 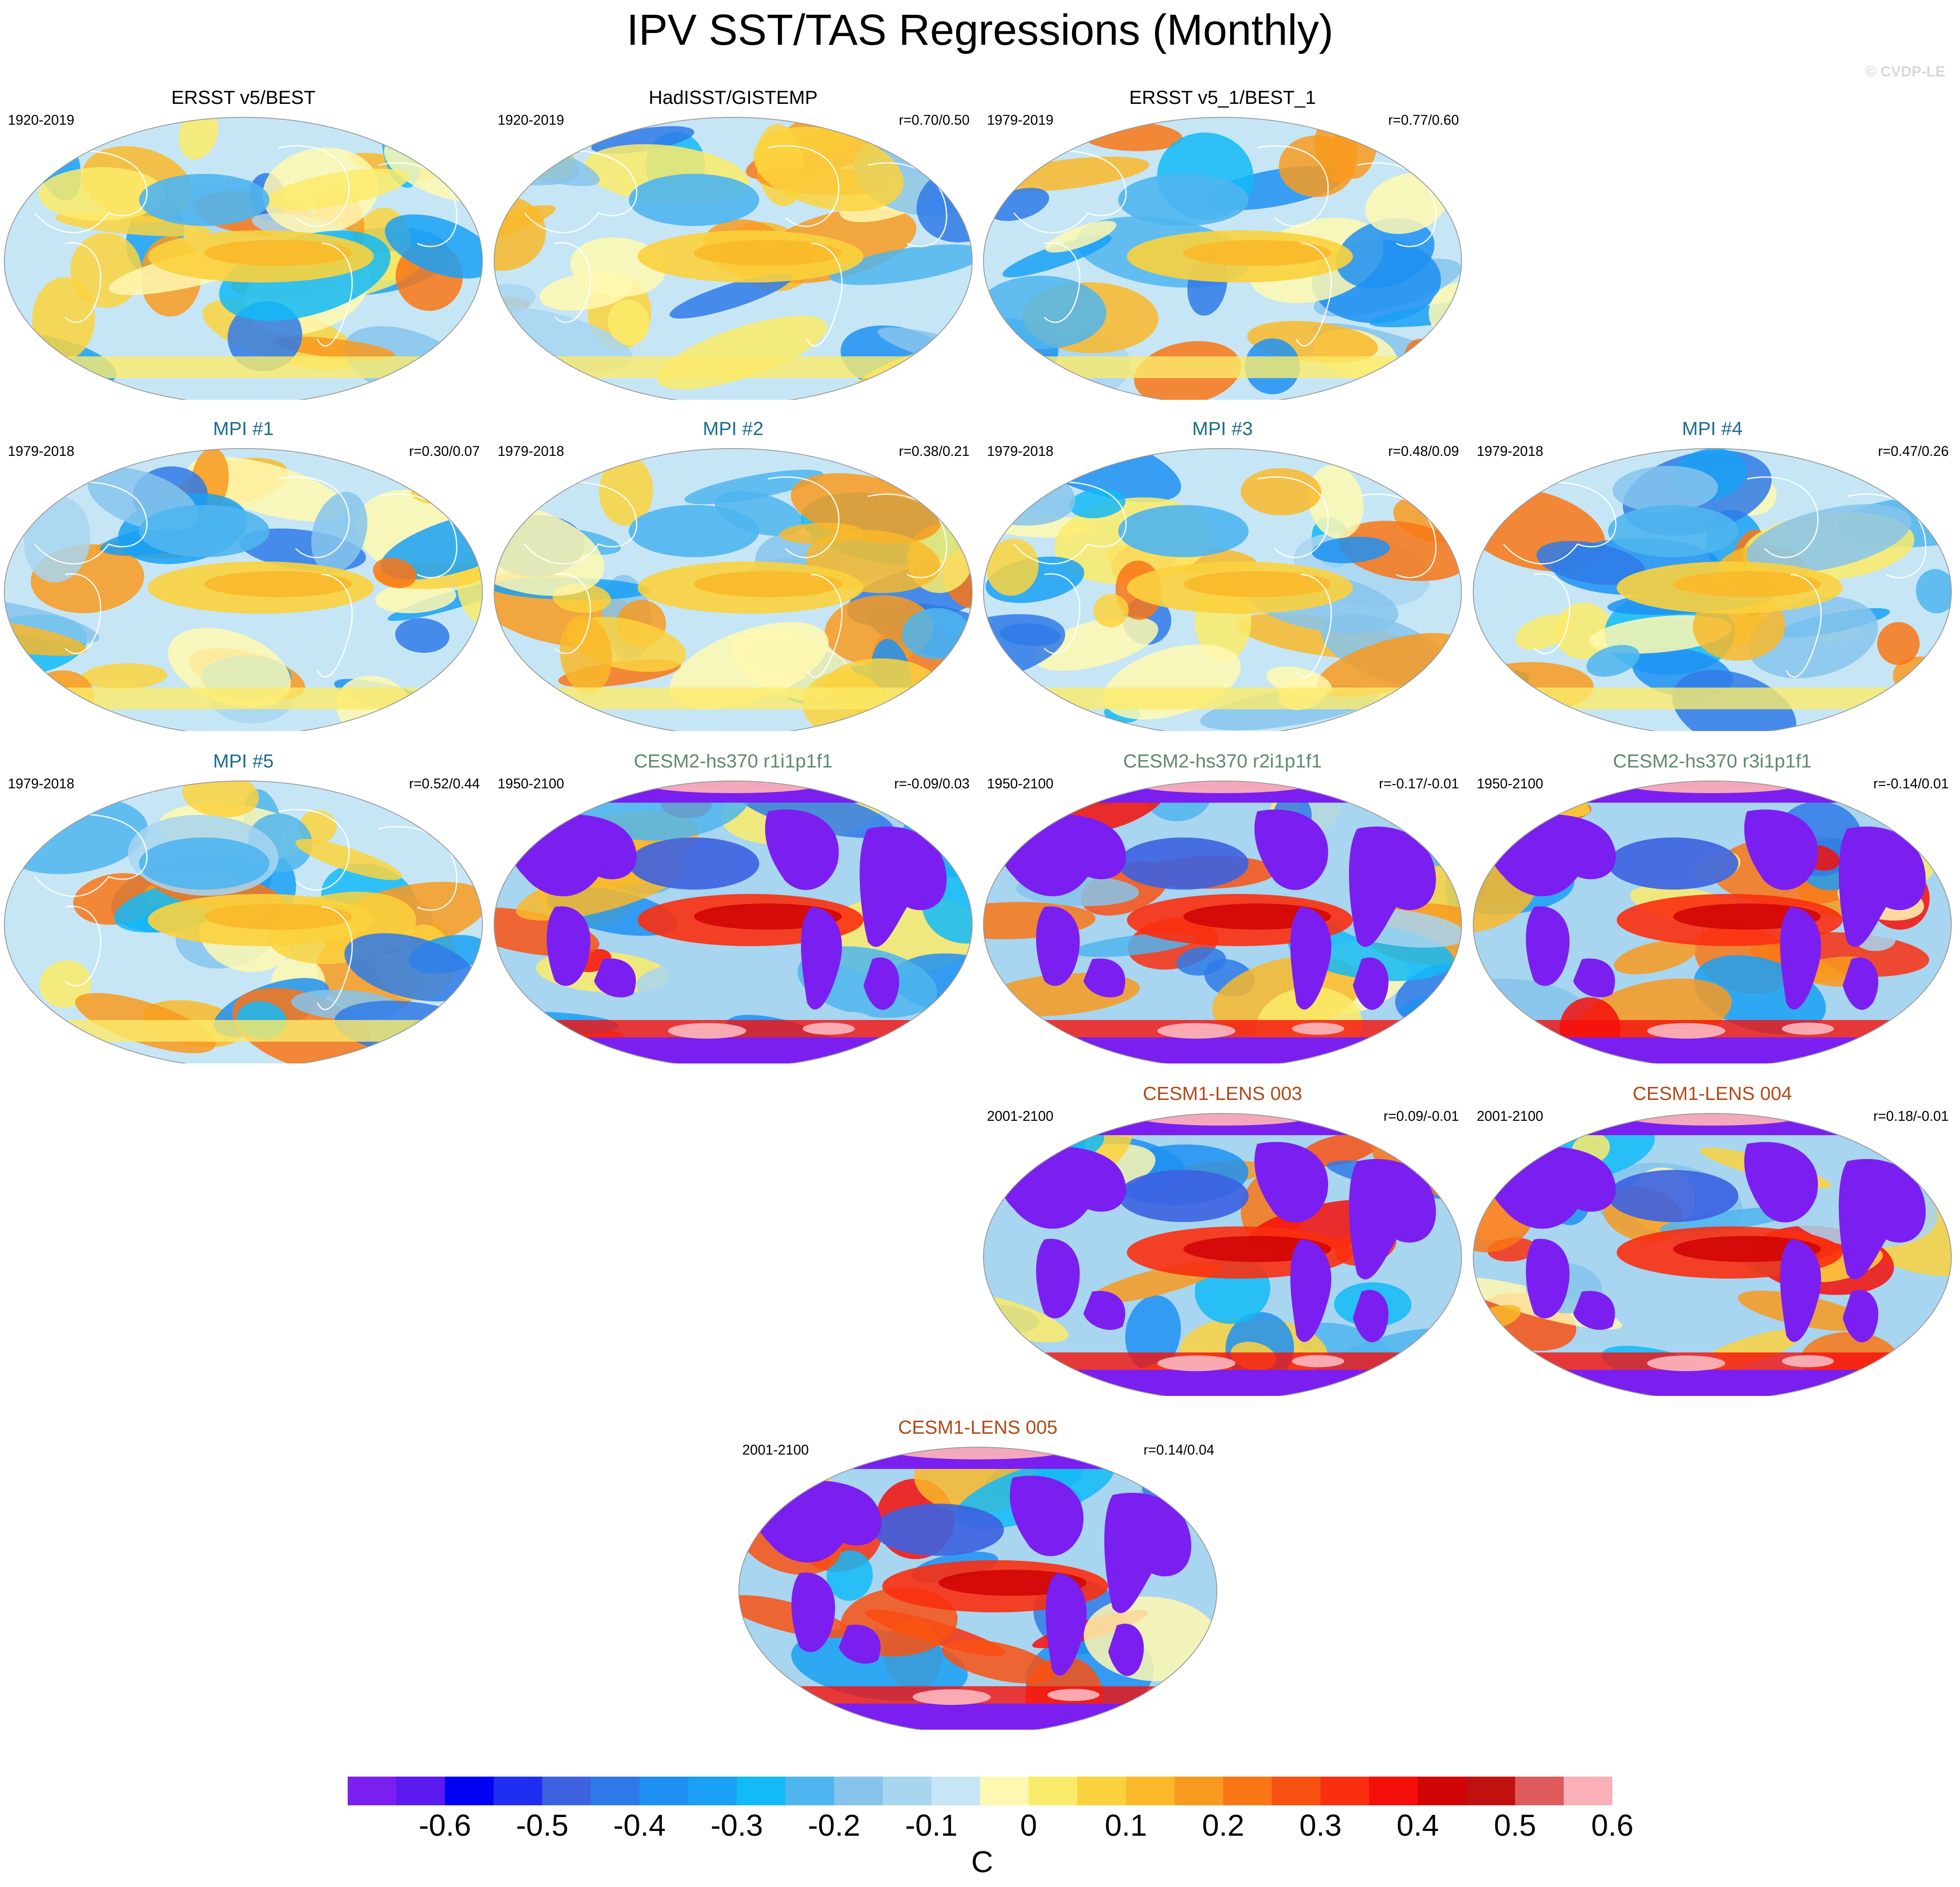 What do you see at coordinates (1222, 761) in the screenshot?
I see `panel-title: CESM2-hs370 r2i1p1f1` at bounding box center [1222, 761].